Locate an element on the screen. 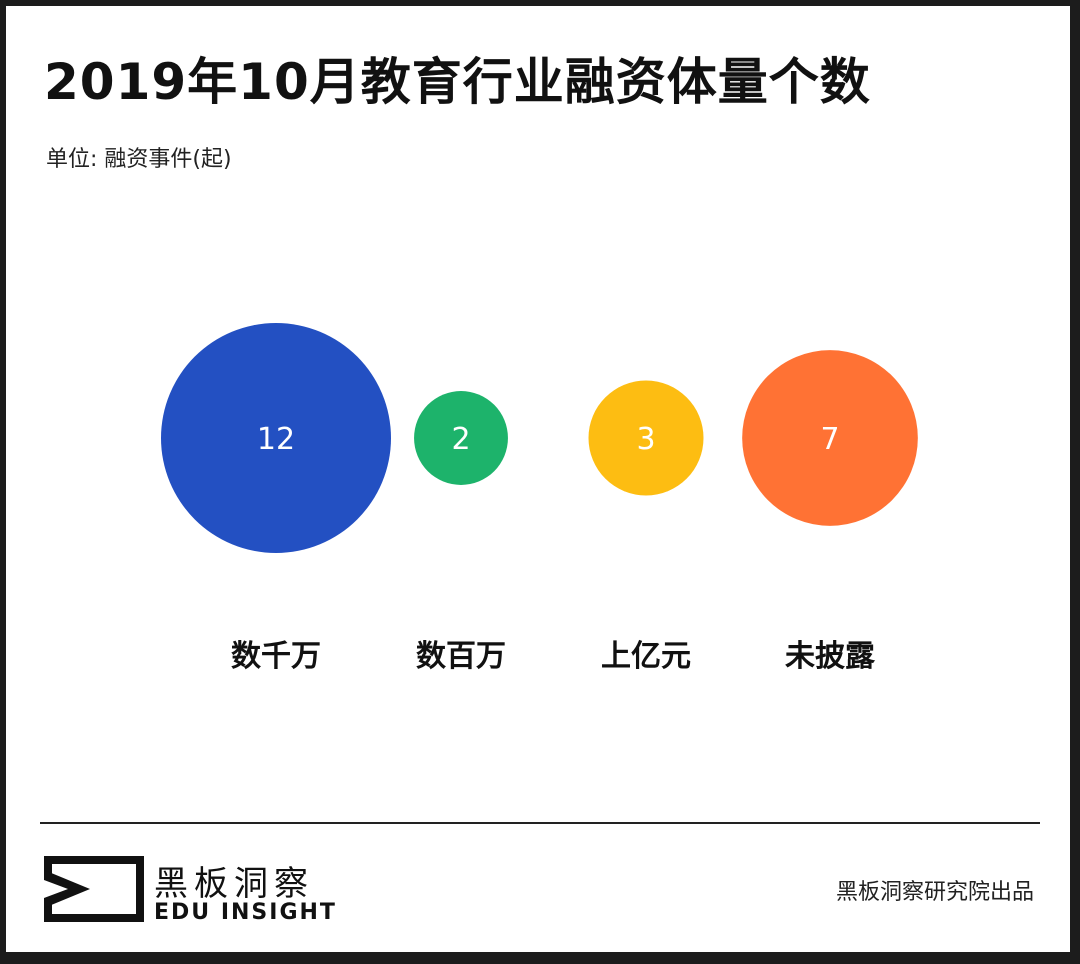 The height and width of the screenshot is (964, 1080). bubble-value-label: 7 is located at coordinates (829, 439).